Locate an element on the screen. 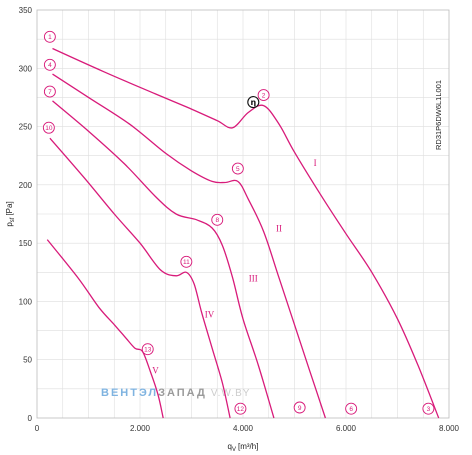  curve-marker: 10 is located at coordinates (48, 127).